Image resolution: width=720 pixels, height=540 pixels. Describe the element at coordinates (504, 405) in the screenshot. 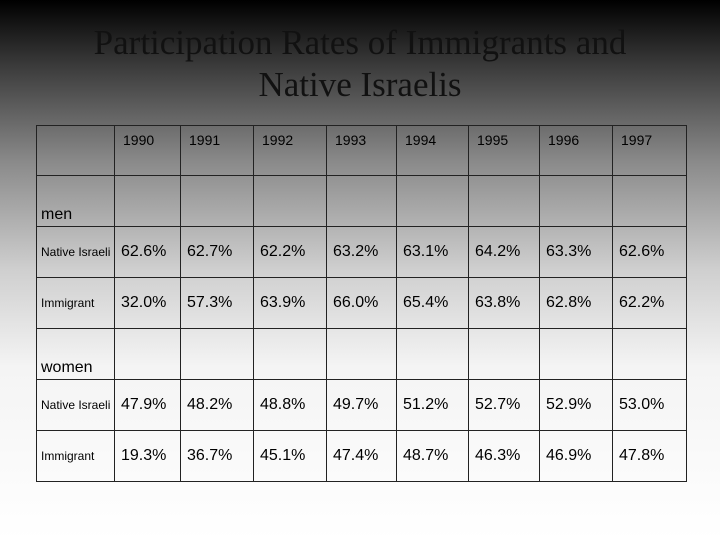

I see `value-cell: 52.7%` at that location.